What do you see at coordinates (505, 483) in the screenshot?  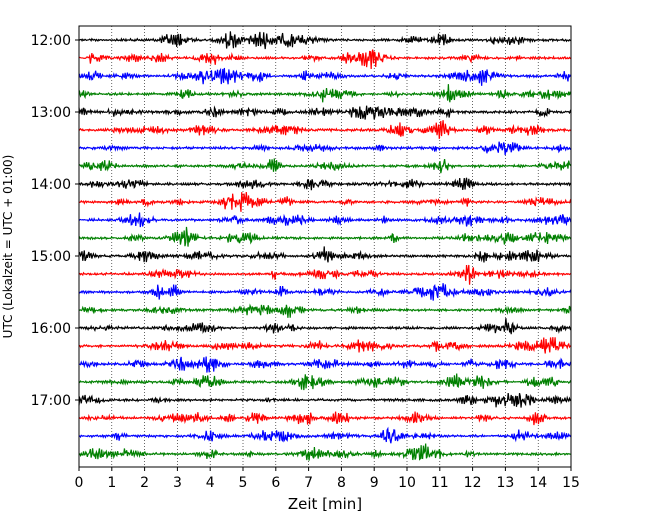 I see `x-tick-label-13: 13` at bounding box center [505, 483].